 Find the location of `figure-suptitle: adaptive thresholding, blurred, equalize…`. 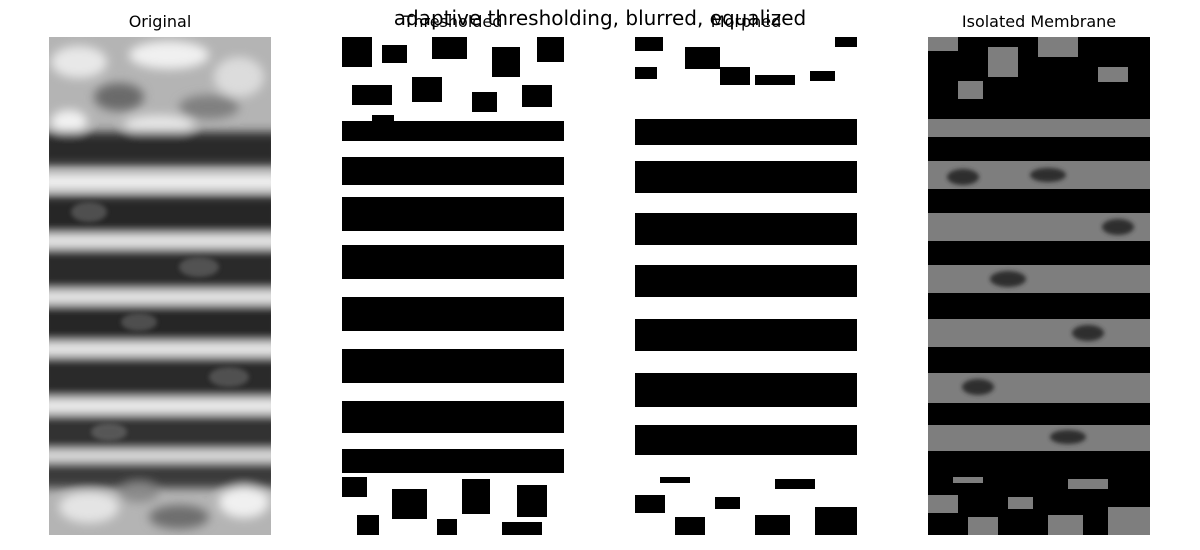

figure-suptitle: adaptive thresholding, blurred, equalize… is located at coordinates (600, 18).